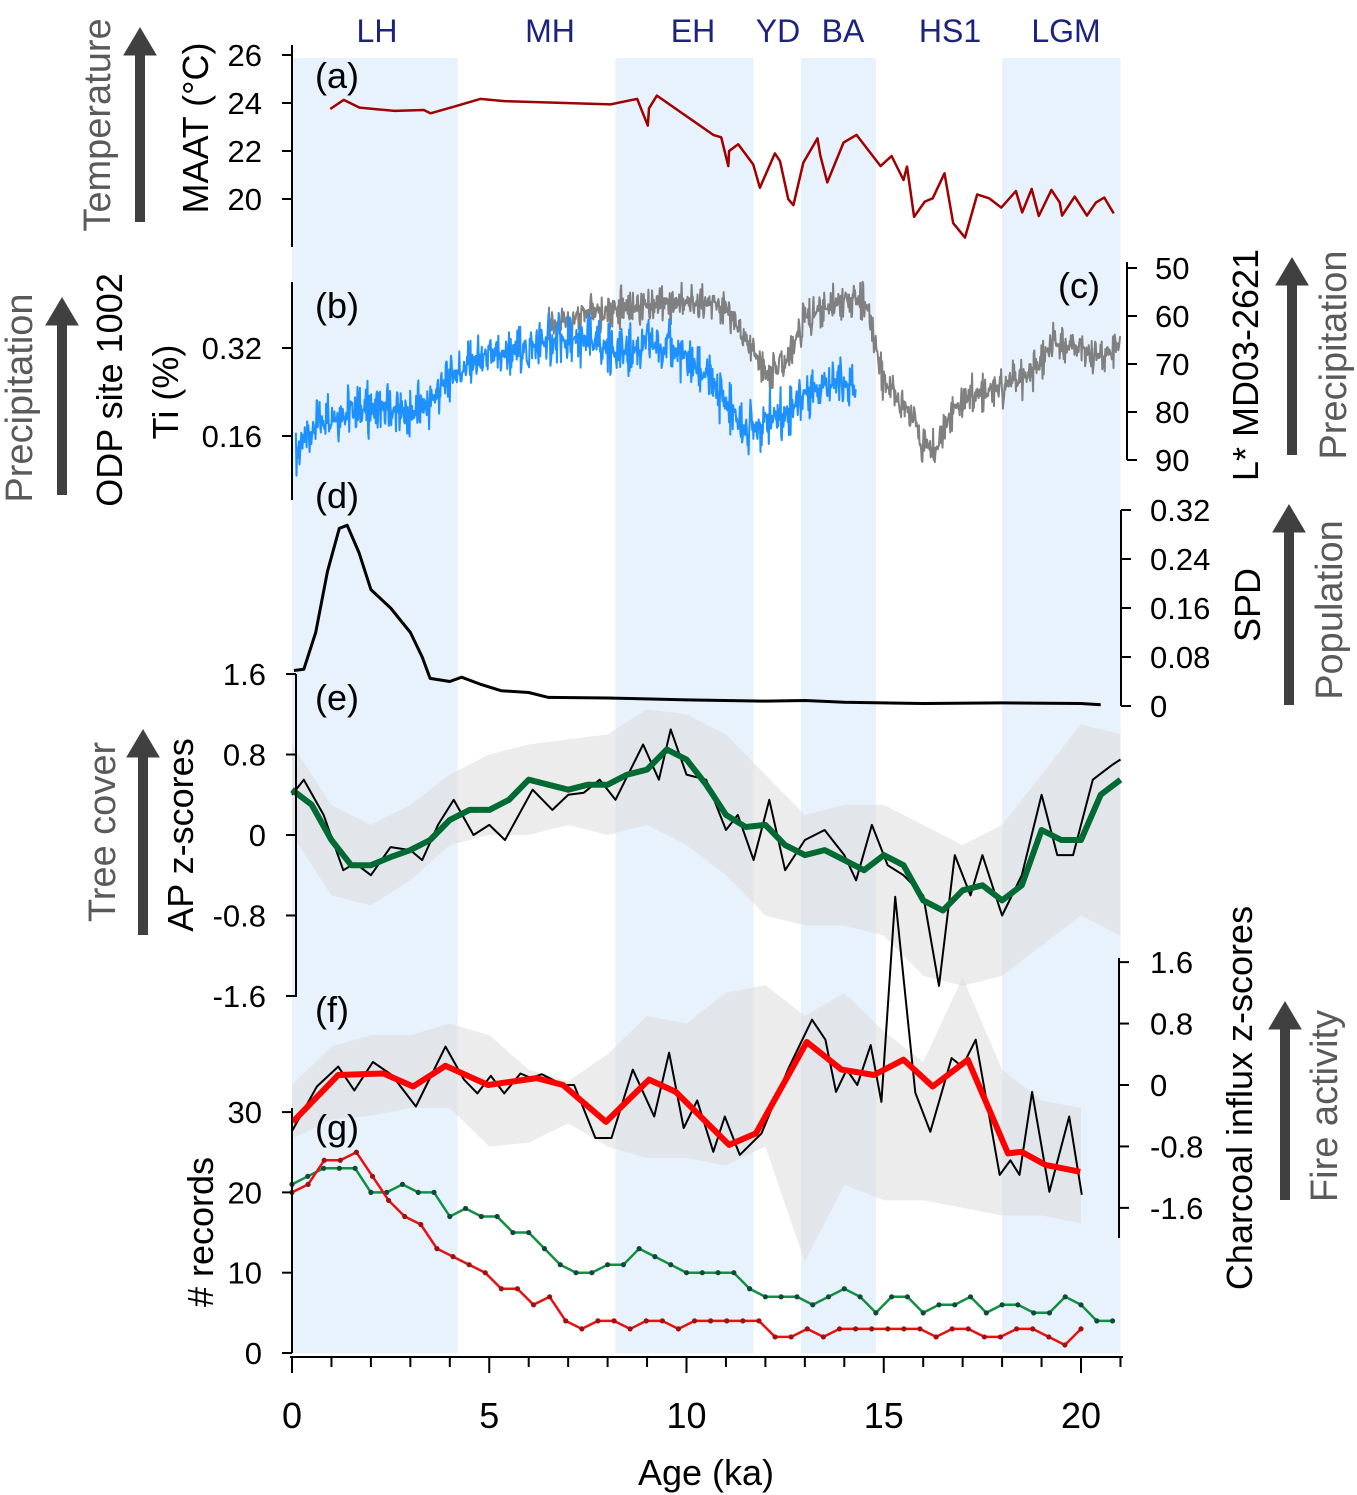 The image size is (1357, 1495). I want to click on y-tick-label-c: 90, so click(1172, 460).